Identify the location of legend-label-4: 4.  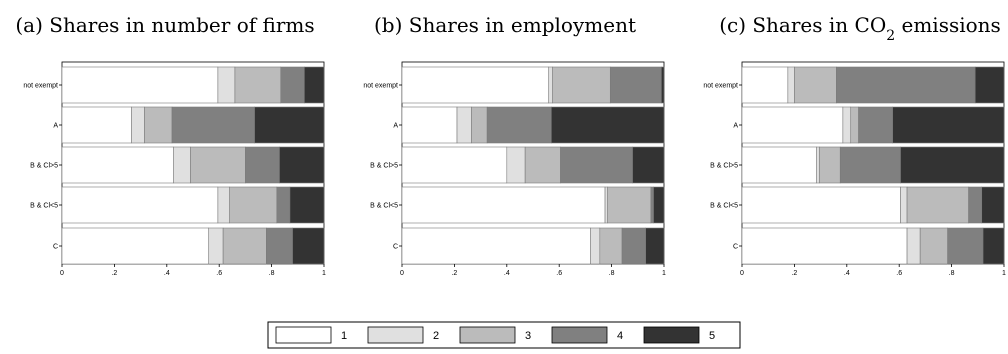
(620, 336).